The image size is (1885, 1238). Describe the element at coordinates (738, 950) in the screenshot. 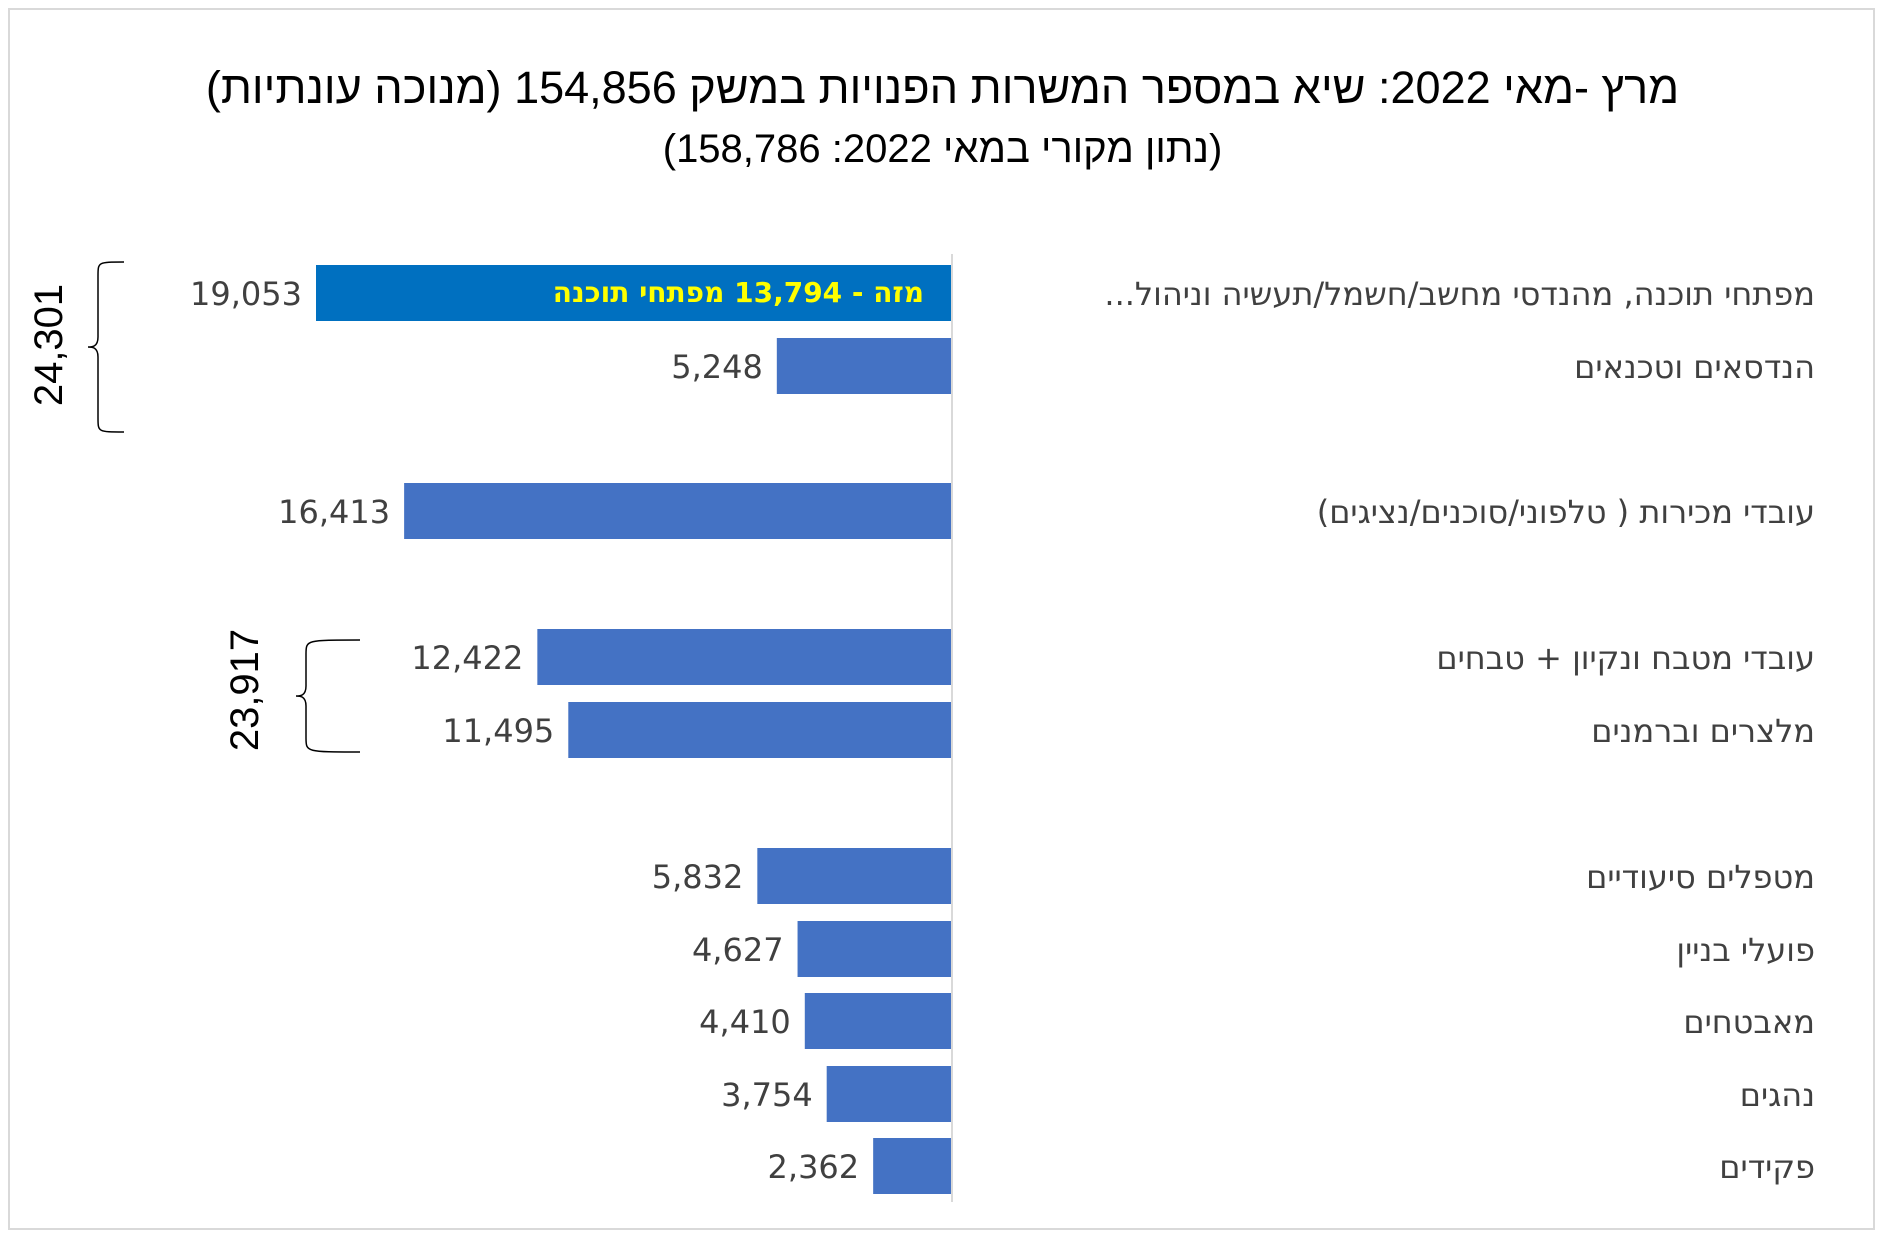

I see `value-label-7: 4,627` at that location.